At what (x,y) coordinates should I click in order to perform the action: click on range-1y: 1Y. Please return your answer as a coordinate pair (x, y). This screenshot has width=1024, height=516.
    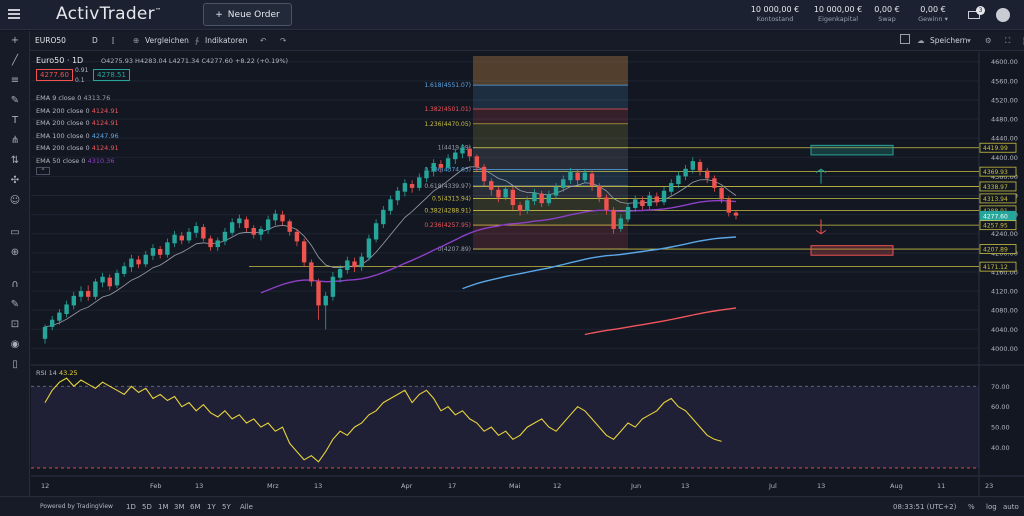
    Looking at the image, I should click on (211, 507).